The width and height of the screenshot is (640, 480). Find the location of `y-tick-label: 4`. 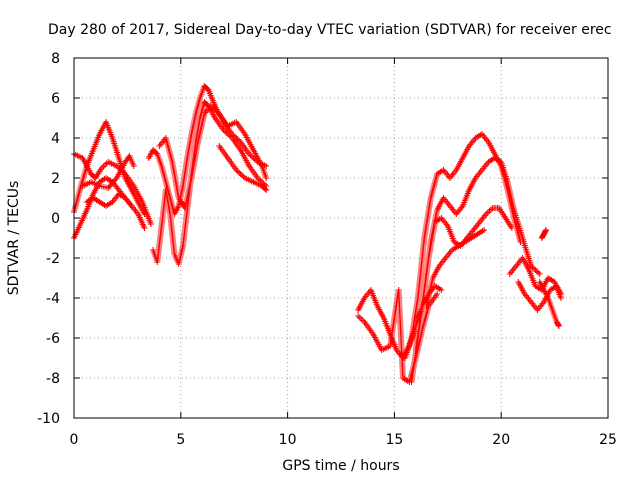

y-tick-label: 4 is located at coordinates (55, 139).